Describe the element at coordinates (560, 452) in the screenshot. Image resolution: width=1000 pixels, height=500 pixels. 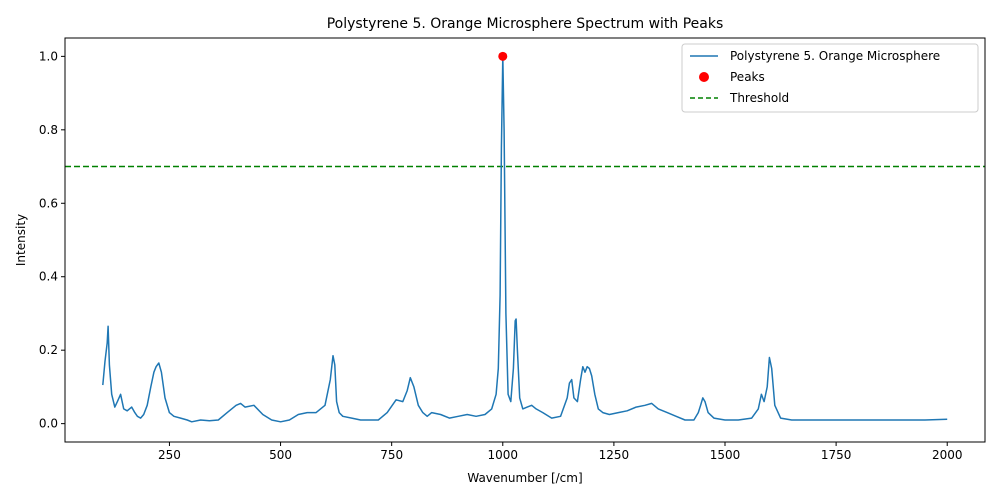
I see `x-axis: 250 500 750 1000 1250 1500 1750 2000` at that location.